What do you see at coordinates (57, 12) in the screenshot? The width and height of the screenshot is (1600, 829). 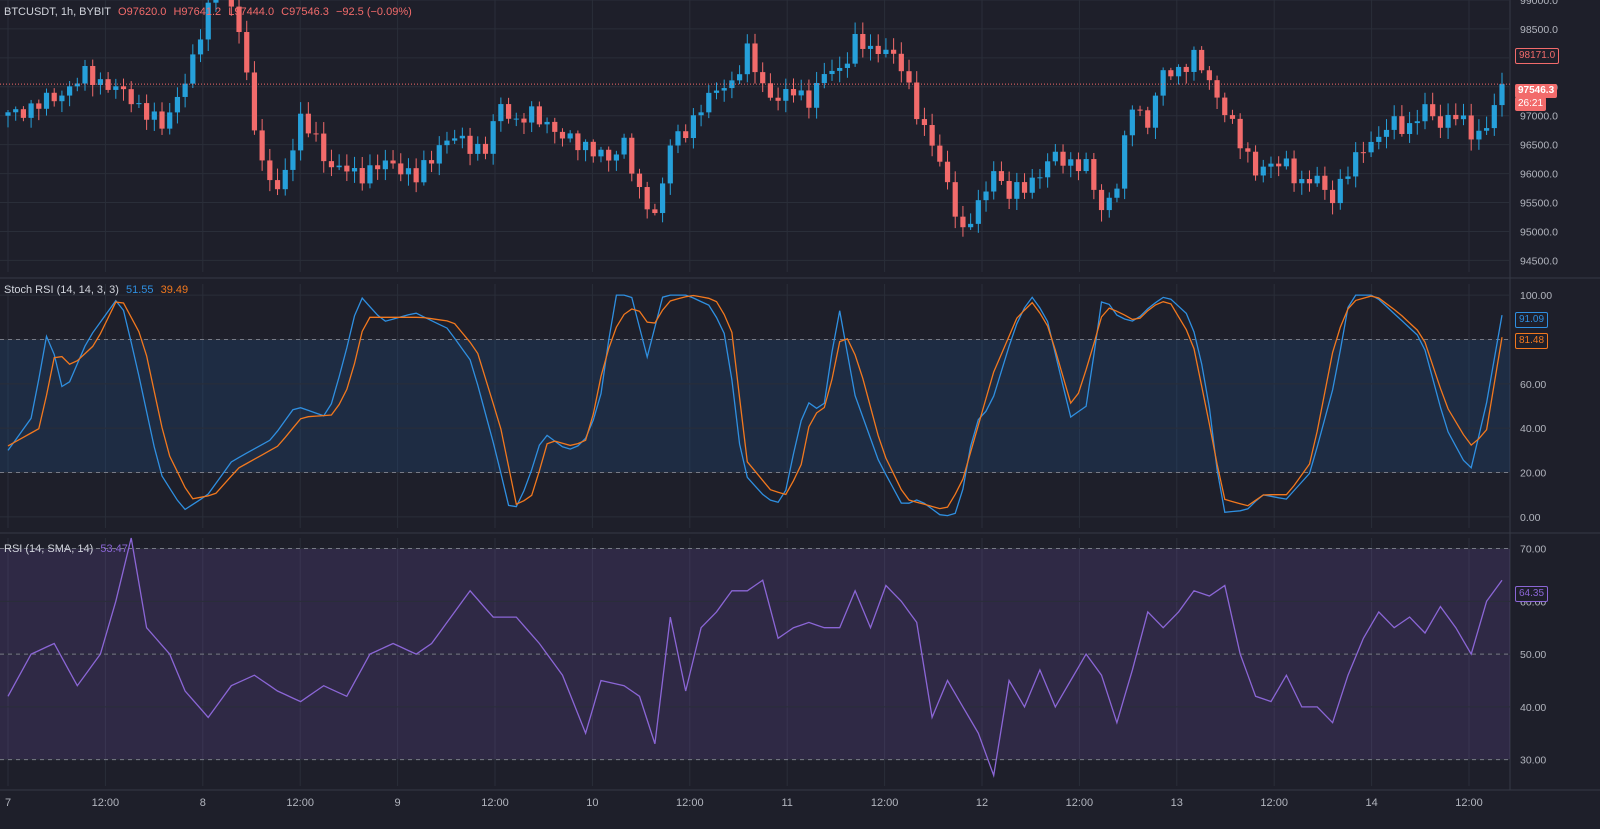 I see `symbol-label: BTCUSDT, 1h, BYBIT` at bounding box center [57, 12].